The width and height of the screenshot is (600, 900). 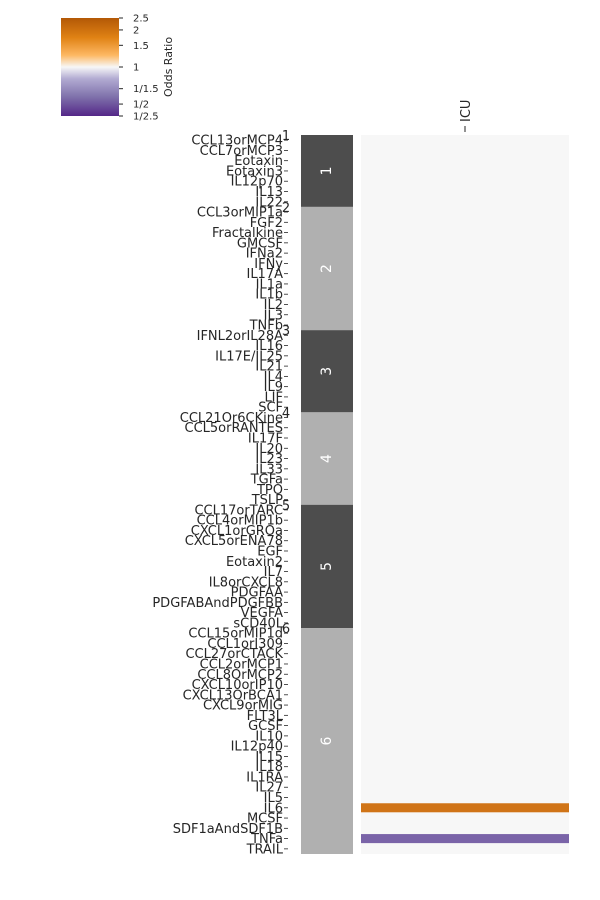 I want to click on cluster-label: 2, so click(x=327, y=268).